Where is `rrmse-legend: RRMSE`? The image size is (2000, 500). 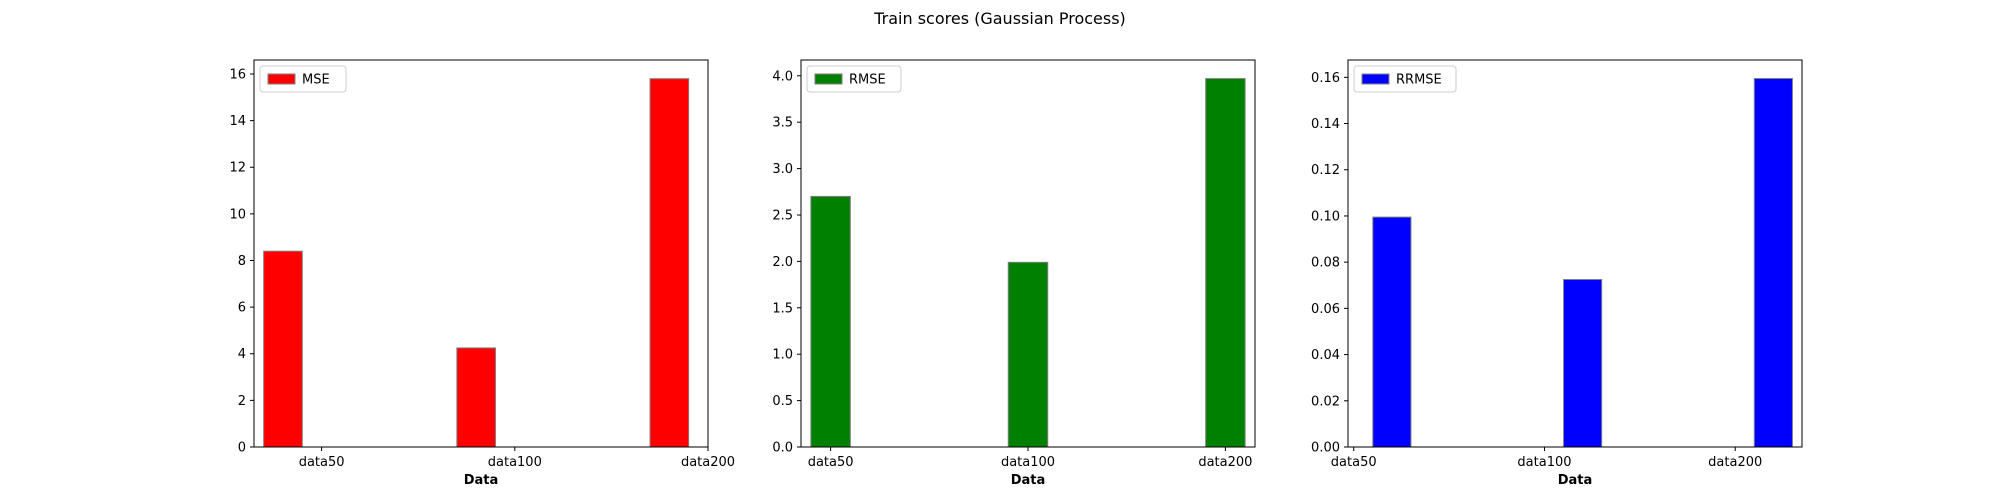
rrmse-legend: RRMSE is located at coordinates (1405, 79).